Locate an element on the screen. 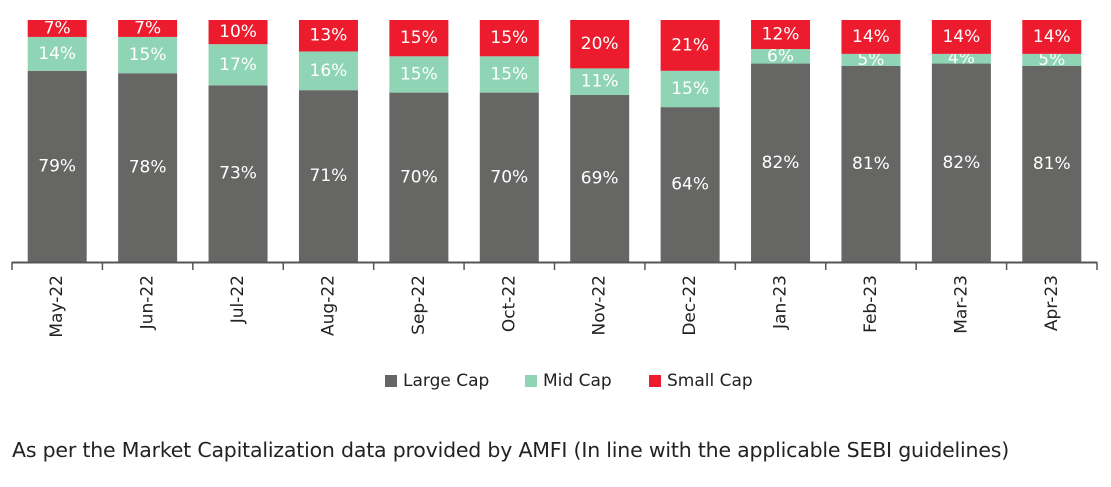 This screenshot has width=1111, height=487. data-label-mid-cap-jul-22: 17% is located at coordinates (238, 65).